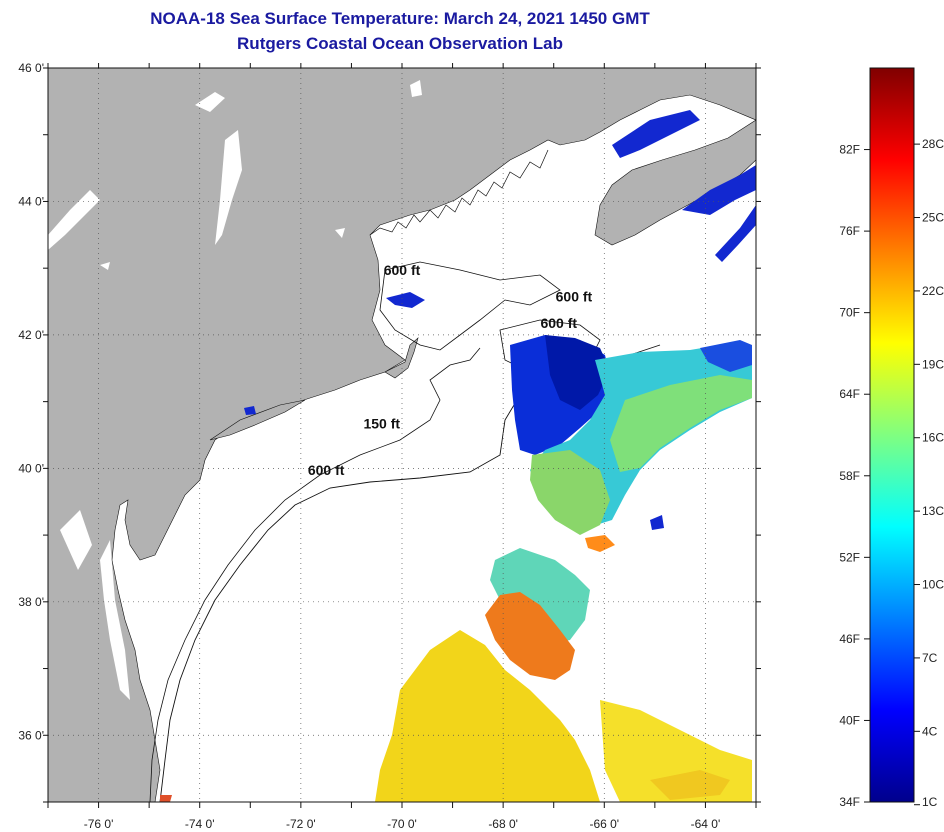  What do you see at coordinates (933, 438) in the screenshot?
I see `celsius-label: 16C` at bounding box center [933, 438].